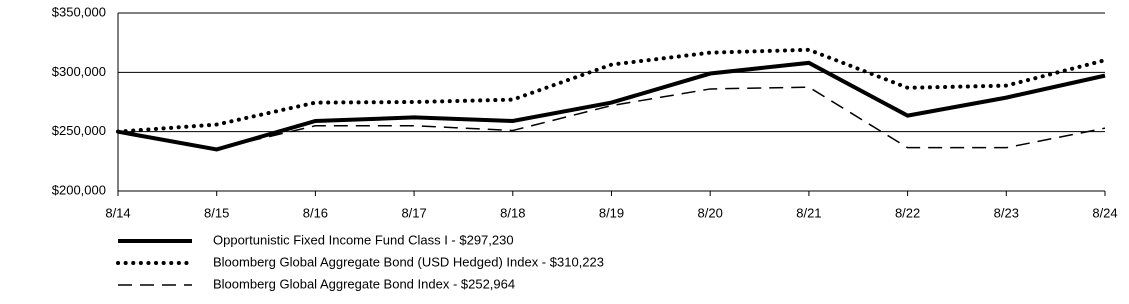 Image resolution: width=1129 pixels, height=304 pixels. I want to click on x-tick-label: 8/14, so click(117, 212).